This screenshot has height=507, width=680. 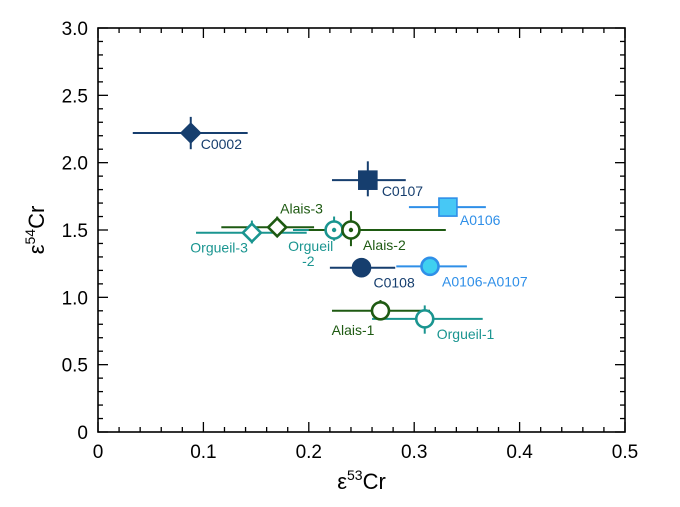 I want to click on y-tick-label: 2.5, so click(x=75, y=96).